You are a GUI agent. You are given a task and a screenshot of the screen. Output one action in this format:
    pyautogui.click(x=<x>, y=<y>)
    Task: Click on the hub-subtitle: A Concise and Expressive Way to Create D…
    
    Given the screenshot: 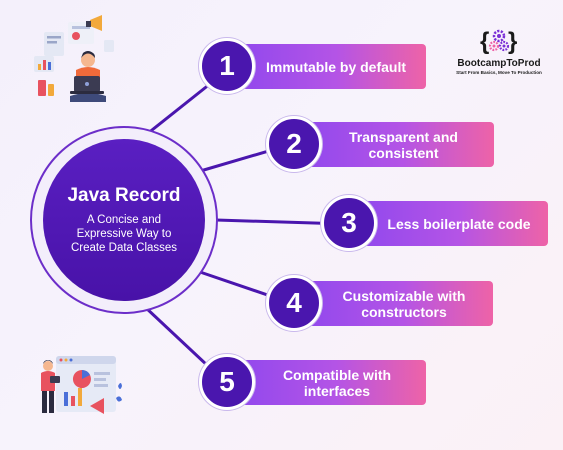 What is the action you would take?
    pyautogui.click(x=124, y=234)
    